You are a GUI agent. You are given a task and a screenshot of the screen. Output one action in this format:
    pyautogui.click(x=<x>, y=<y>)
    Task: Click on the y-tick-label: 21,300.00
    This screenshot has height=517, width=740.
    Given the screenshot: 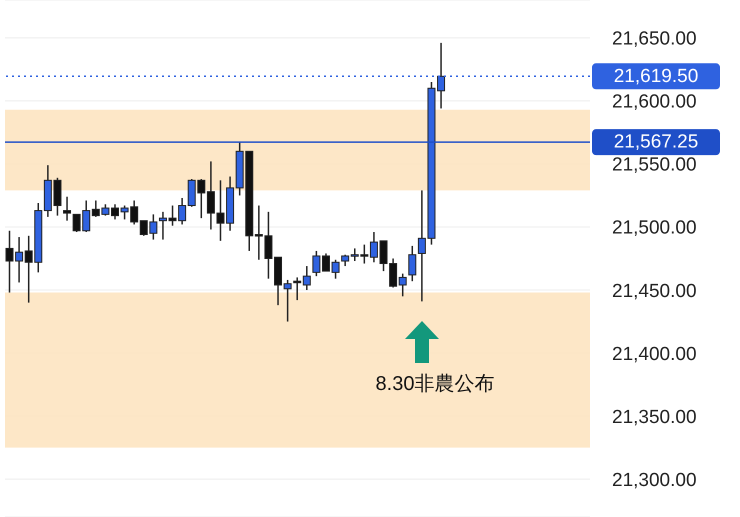 What is the action you would take?
    pyautogui.click(x=654, y=480)
    